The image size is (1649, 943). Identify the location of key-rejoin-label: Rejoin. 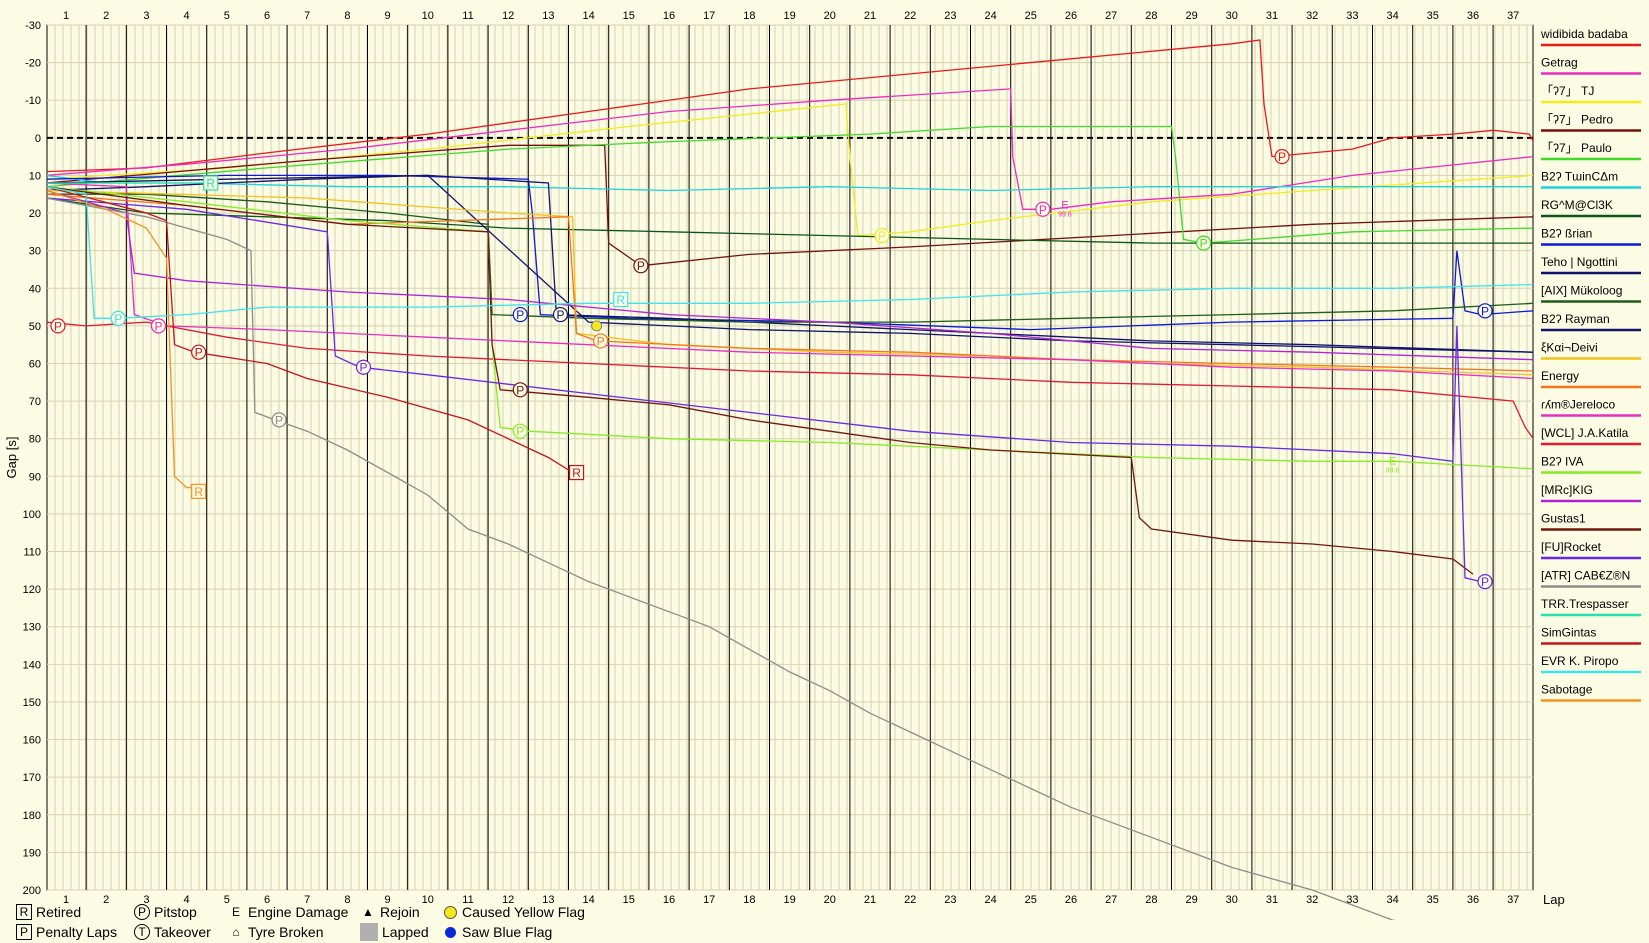
(400, 912).